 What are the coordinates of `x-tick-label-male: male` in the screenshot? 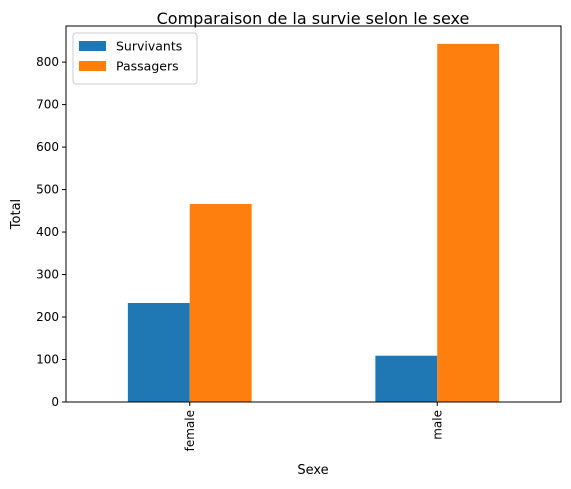 It's located at (437, 425).